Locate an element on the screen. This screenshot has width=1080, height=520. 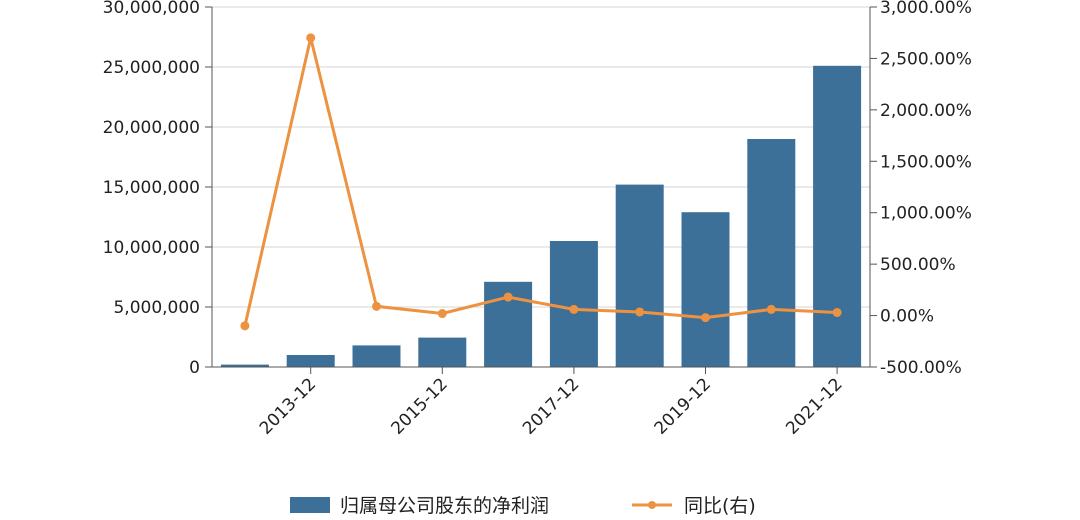
legend-bar-label: 归属母公司股东的净利润 is located at coordinates (444, 506).